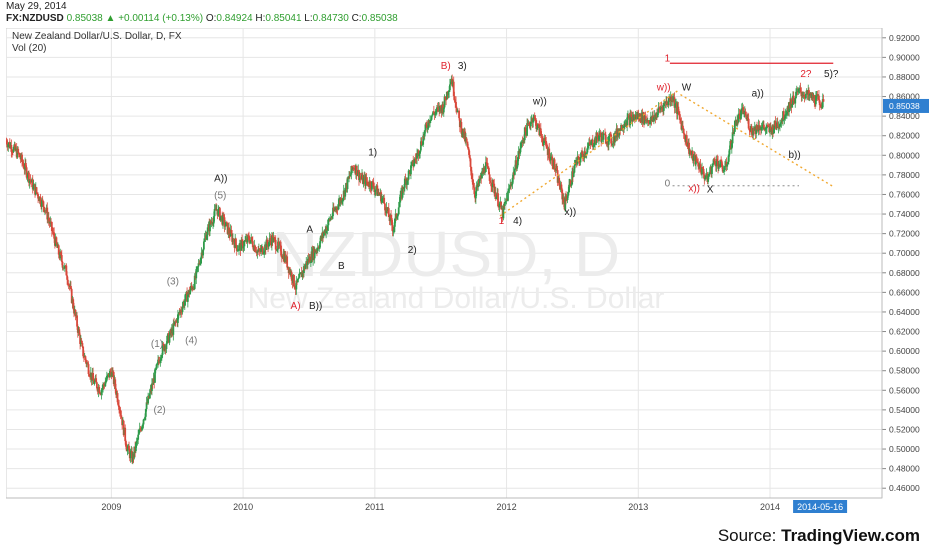  What do you see at coordinates (904, 57) in the screenshot?
I see `y-tick-label: 0.90000` at bounding box center [904, 57].